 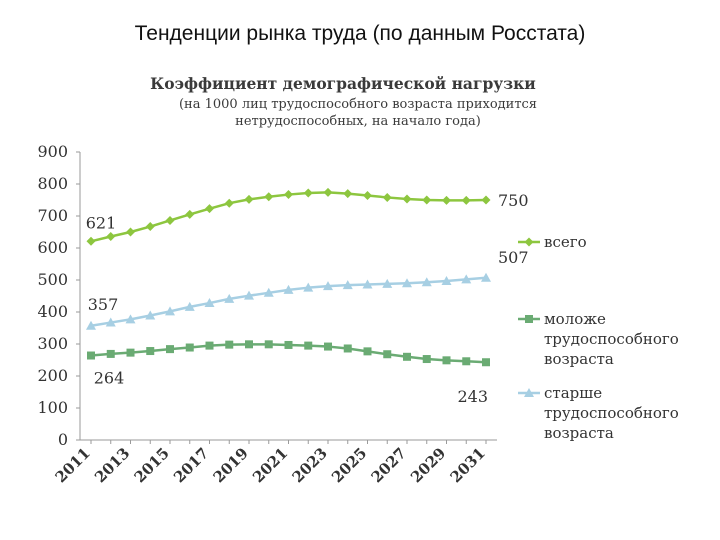 I want to click on x-tick-label: 2027, so click(x=389, y=465).